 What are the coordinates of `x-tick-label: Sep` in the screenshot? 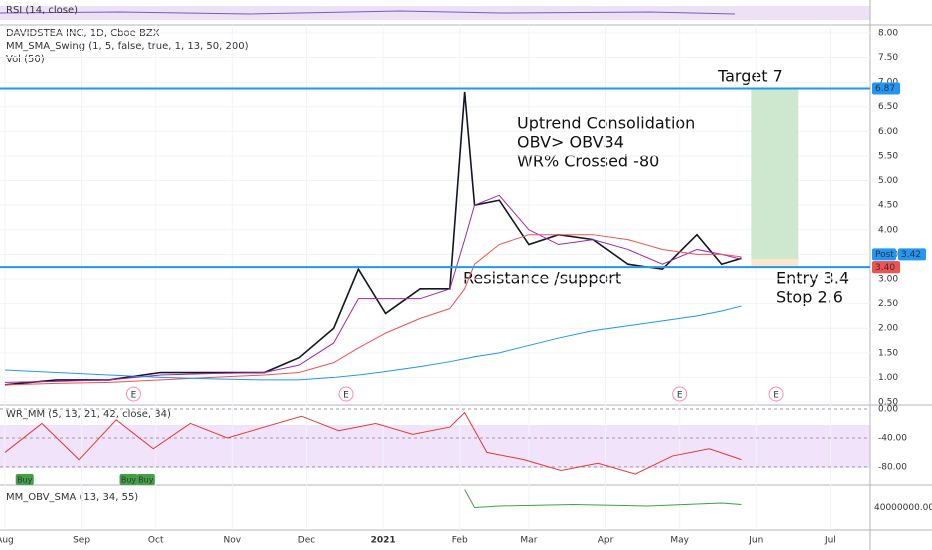 It's located at (81, 541).